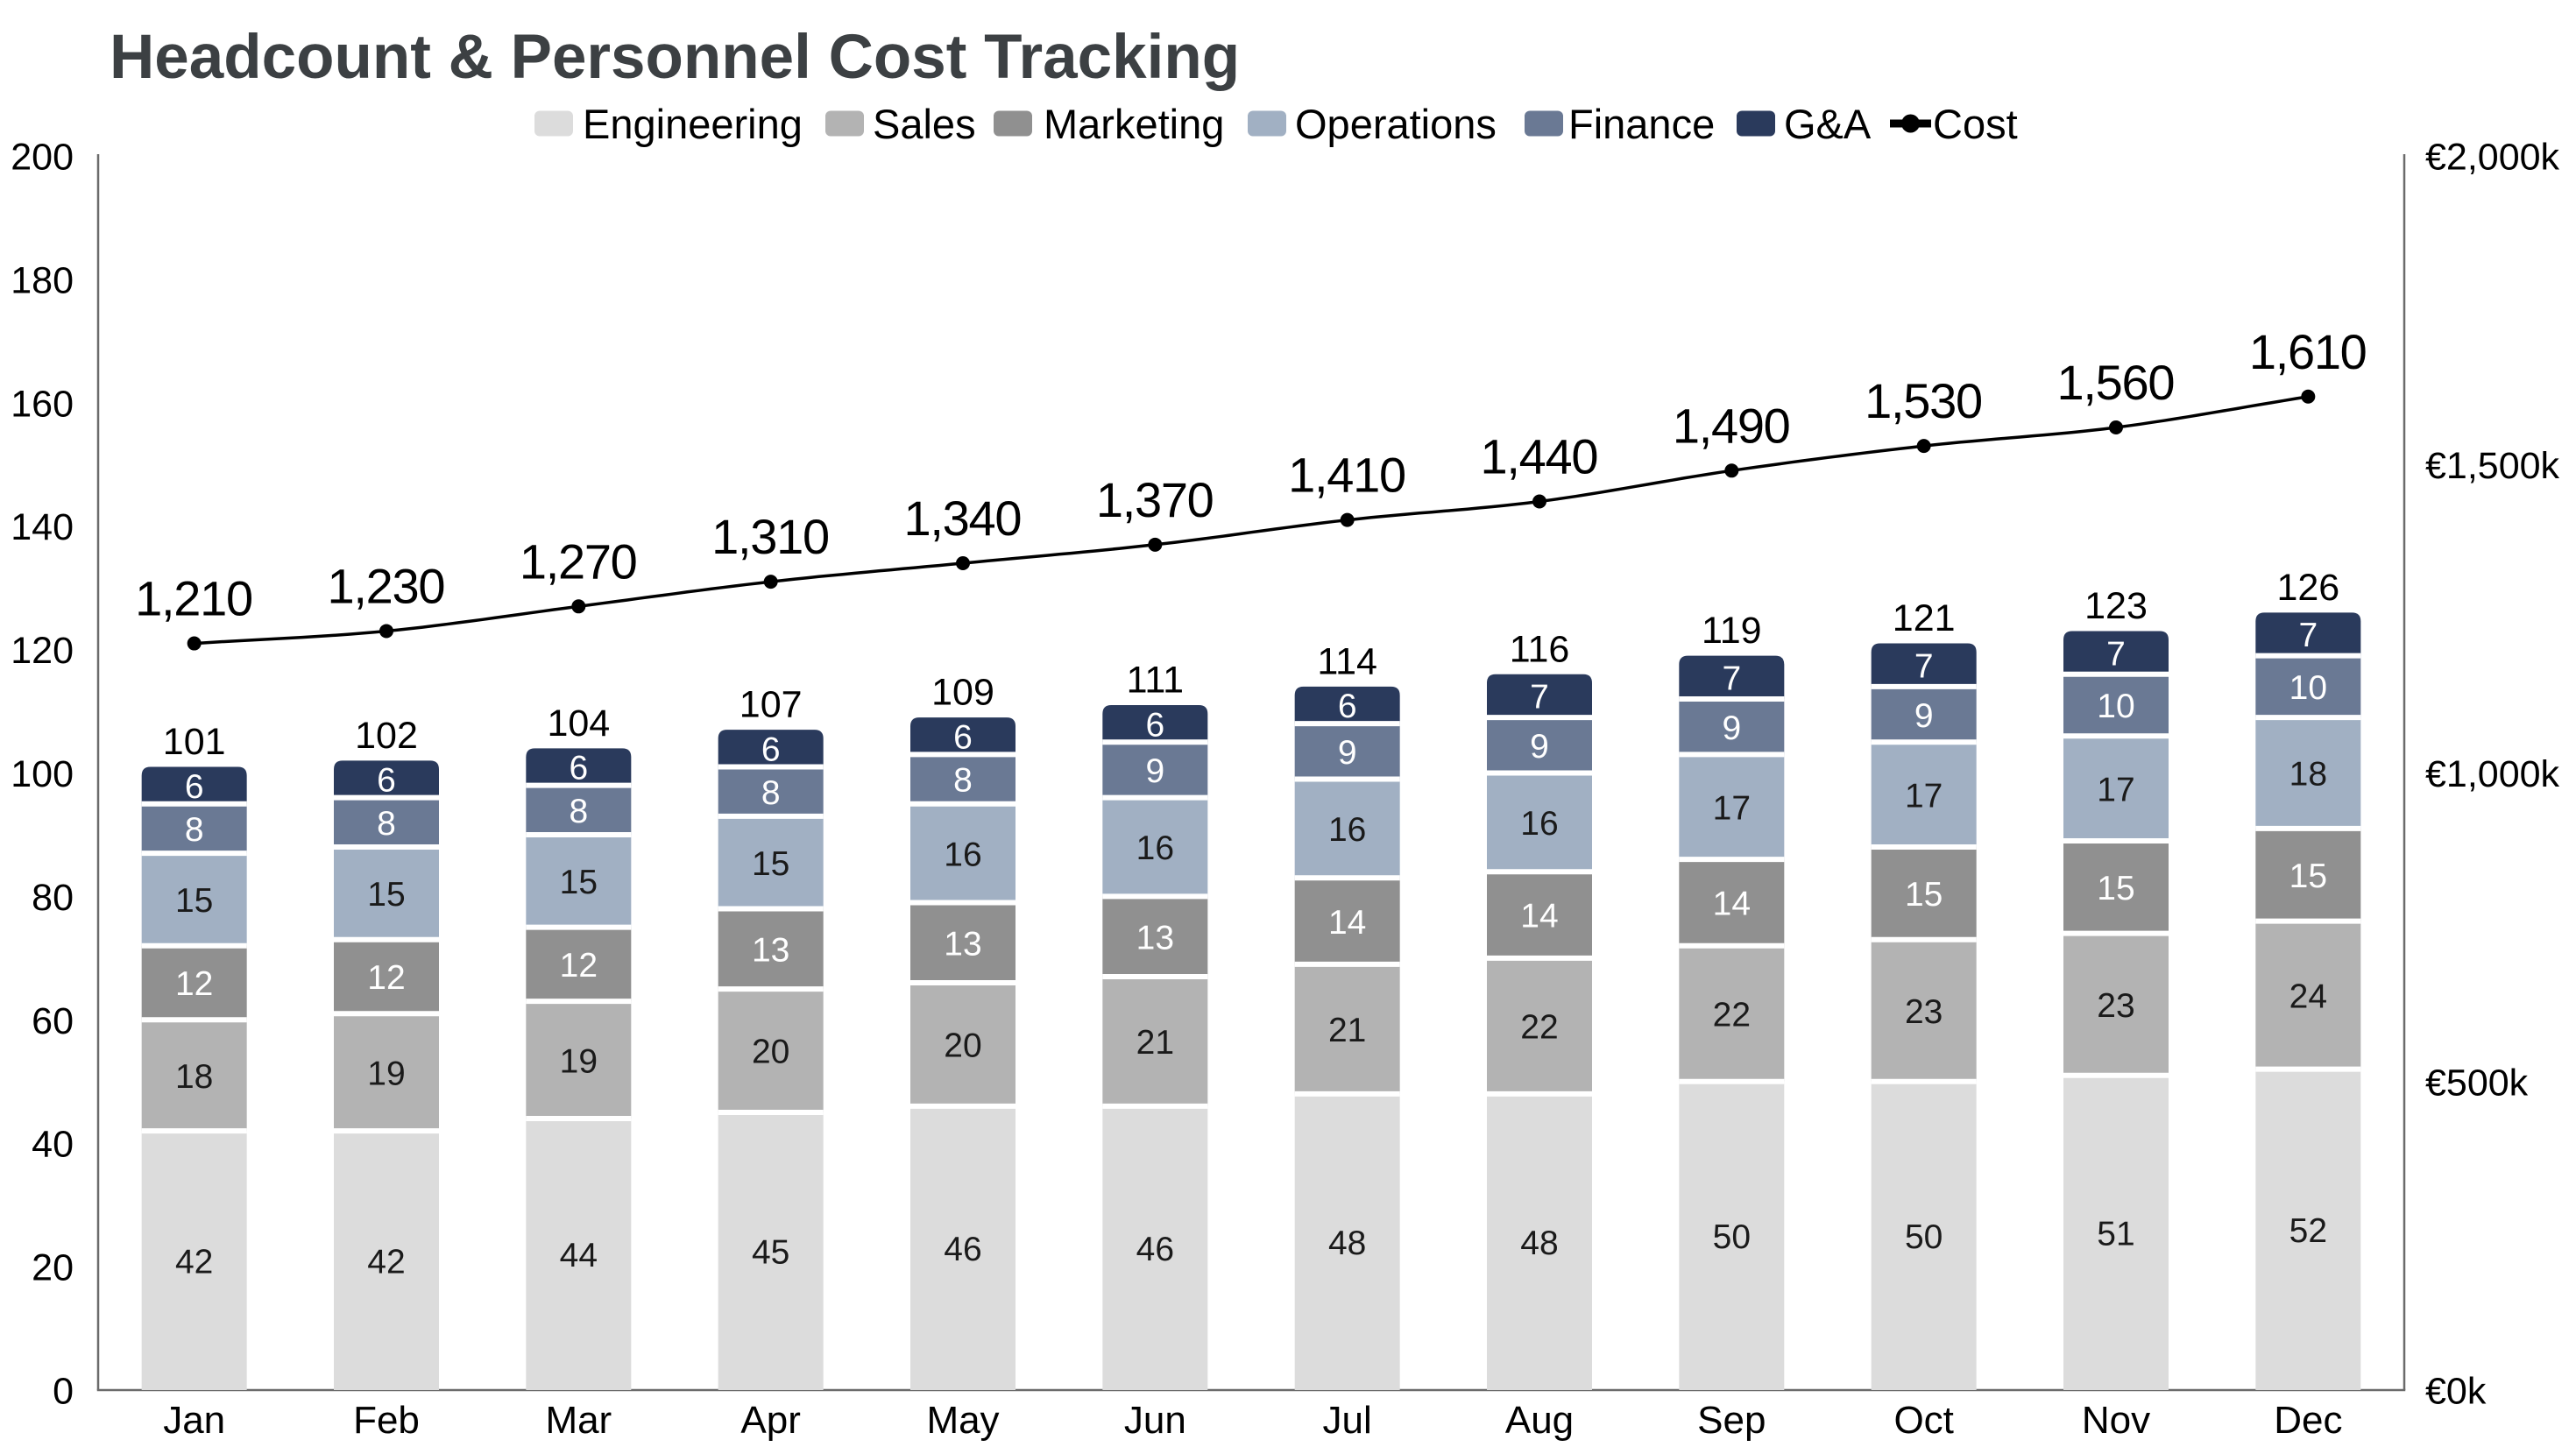 Image resolution: width=2576 pixels, height=1447 pixels. Describe the element at coordinates (2308, 1231) in the screenshot. I see `svg-text: 52` at that location.